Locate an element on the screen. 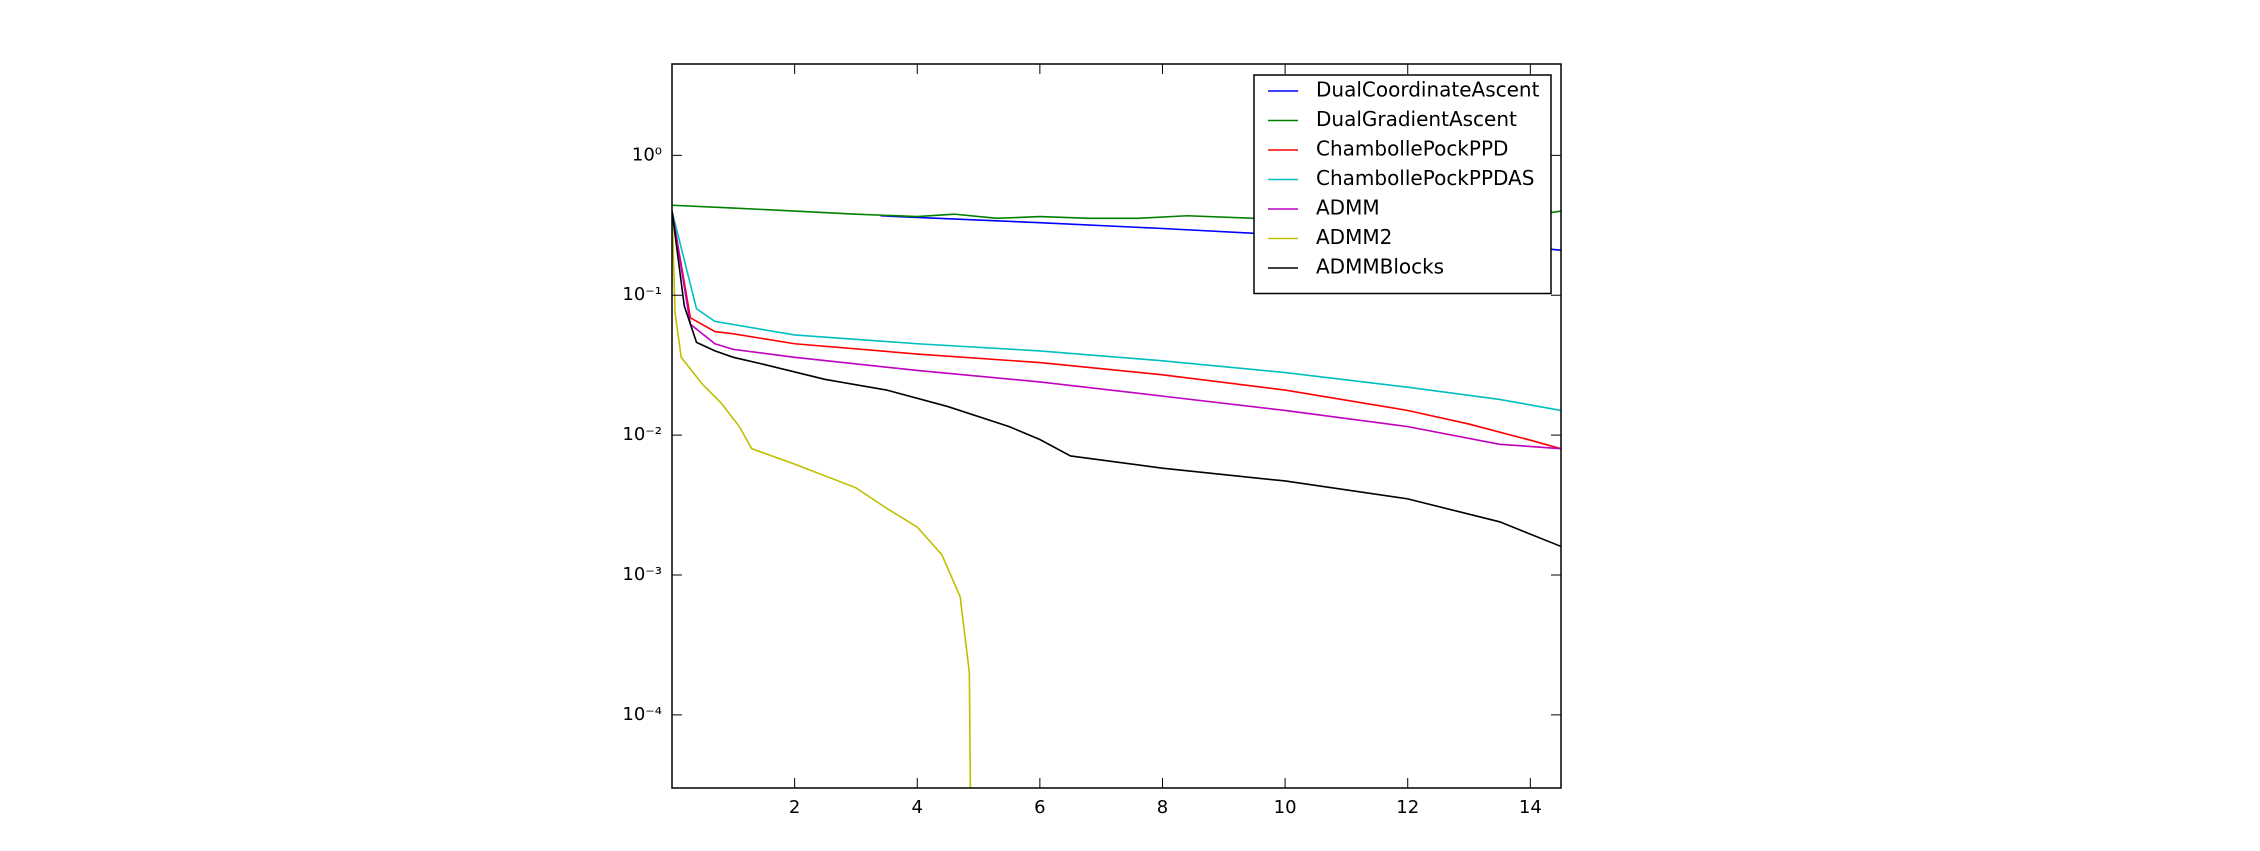 The height and width of the screenshot is (851, 2260). y-tick-label: 10⁻⁴ is located at coordinates (642, 714).